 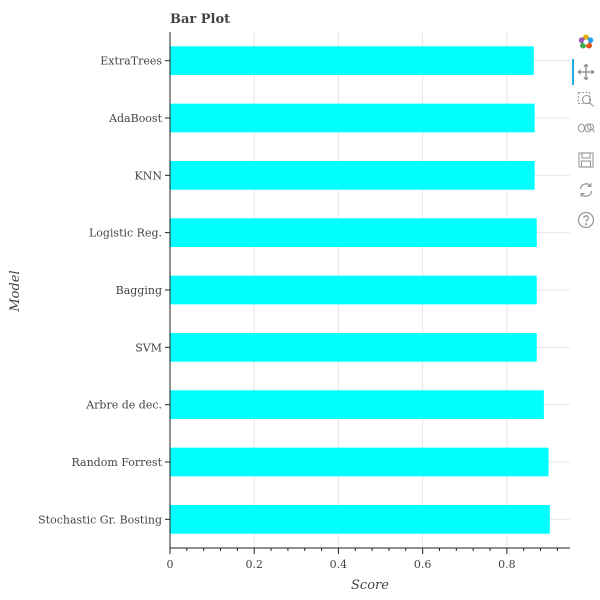 What do you see at coordinates (423, 564) in the screenshot?
I see `x-tick-label: 0.6` at bounding box center [423, 564].